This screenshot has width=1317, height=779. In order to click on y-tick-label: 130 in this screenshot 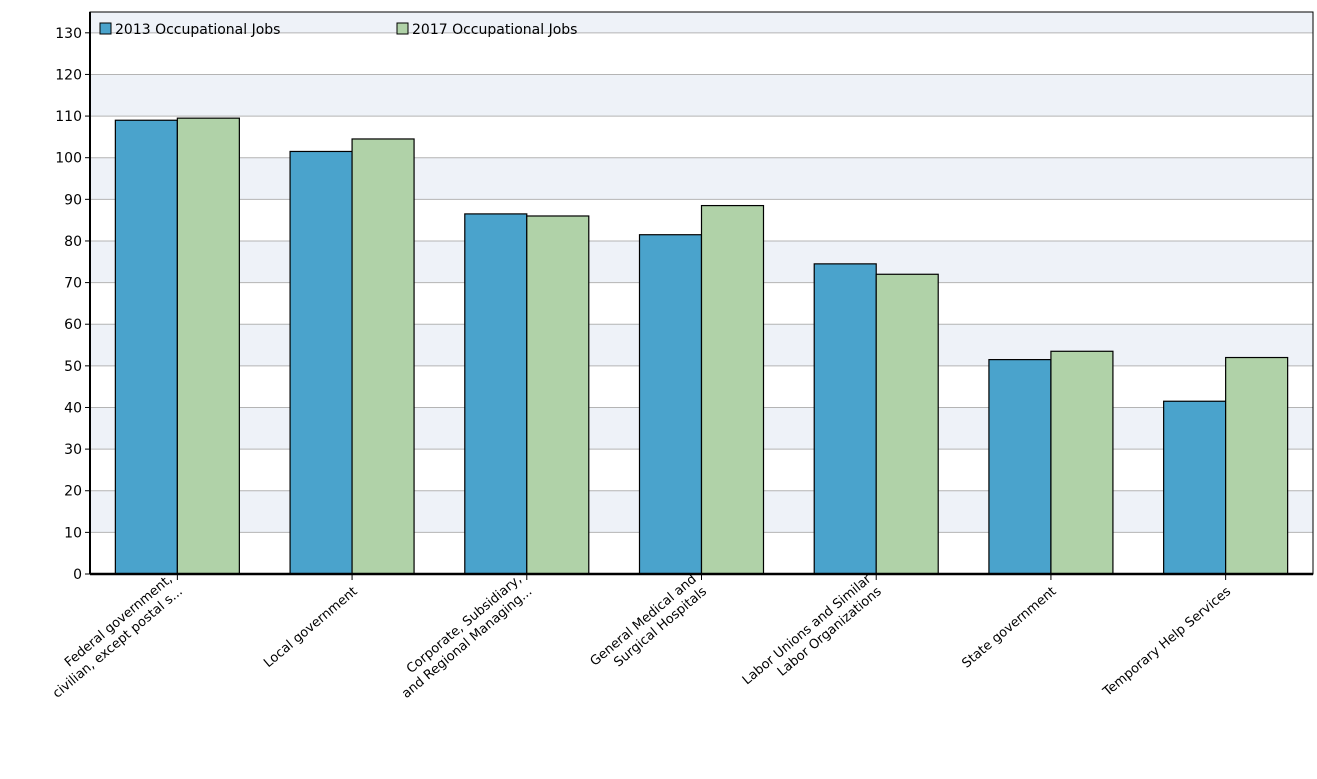, I will do `click(68, 34)`.